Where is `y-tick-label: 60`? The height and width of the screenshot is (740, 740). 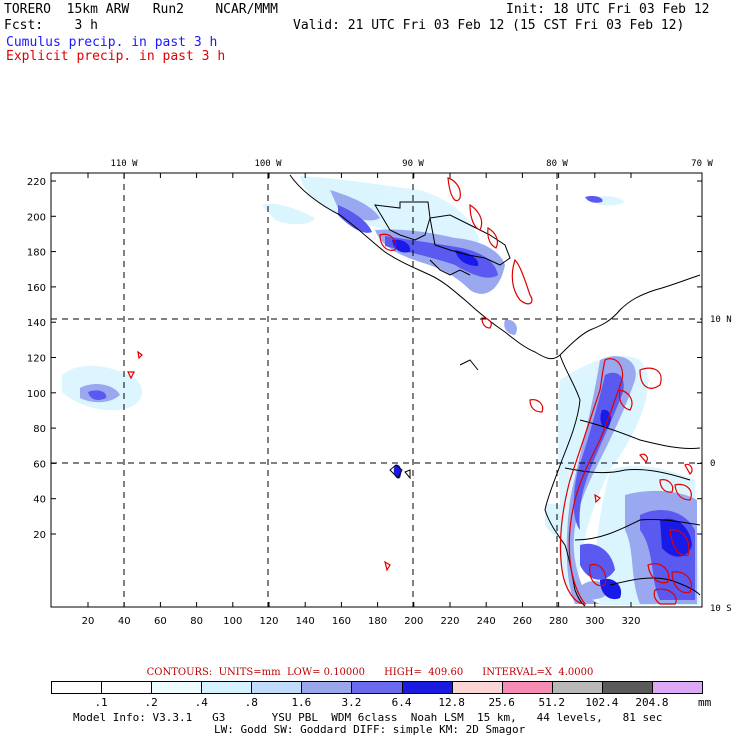 y-tick-label: 60 is located at coordinates (39, 464).